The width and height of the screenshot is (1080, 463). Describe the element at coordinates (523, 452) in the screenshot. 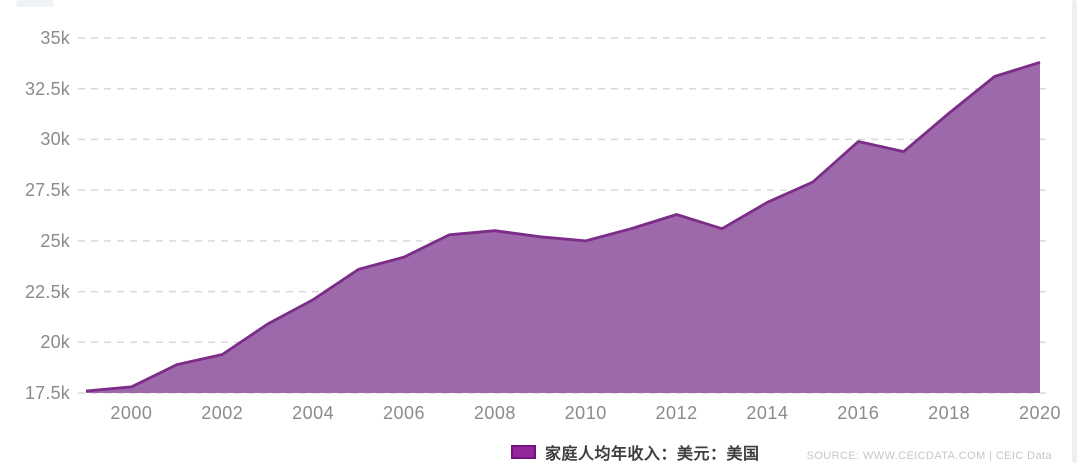

I see `legend-swatch-icon` at that location.